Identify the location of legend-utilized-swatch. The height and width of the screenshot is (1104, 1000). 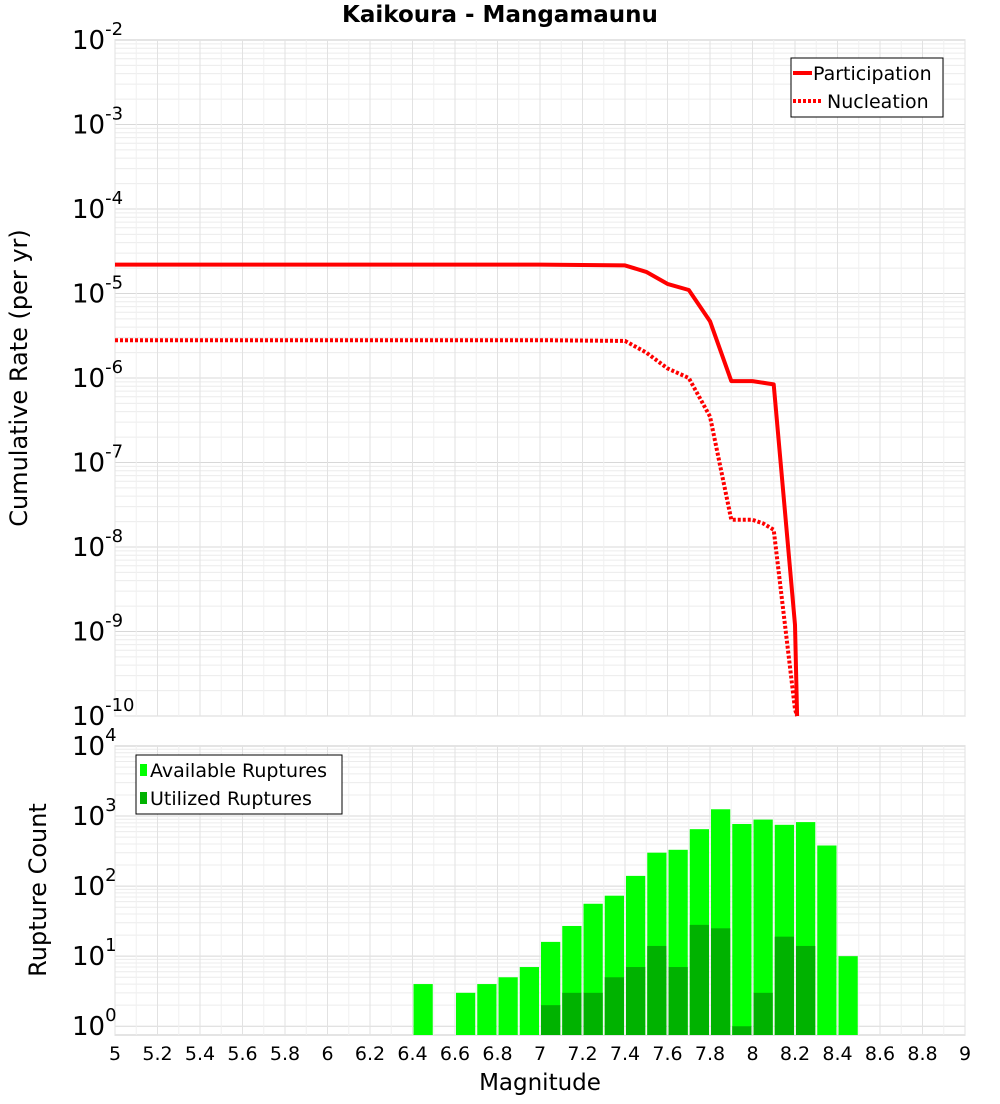
(143, 798).